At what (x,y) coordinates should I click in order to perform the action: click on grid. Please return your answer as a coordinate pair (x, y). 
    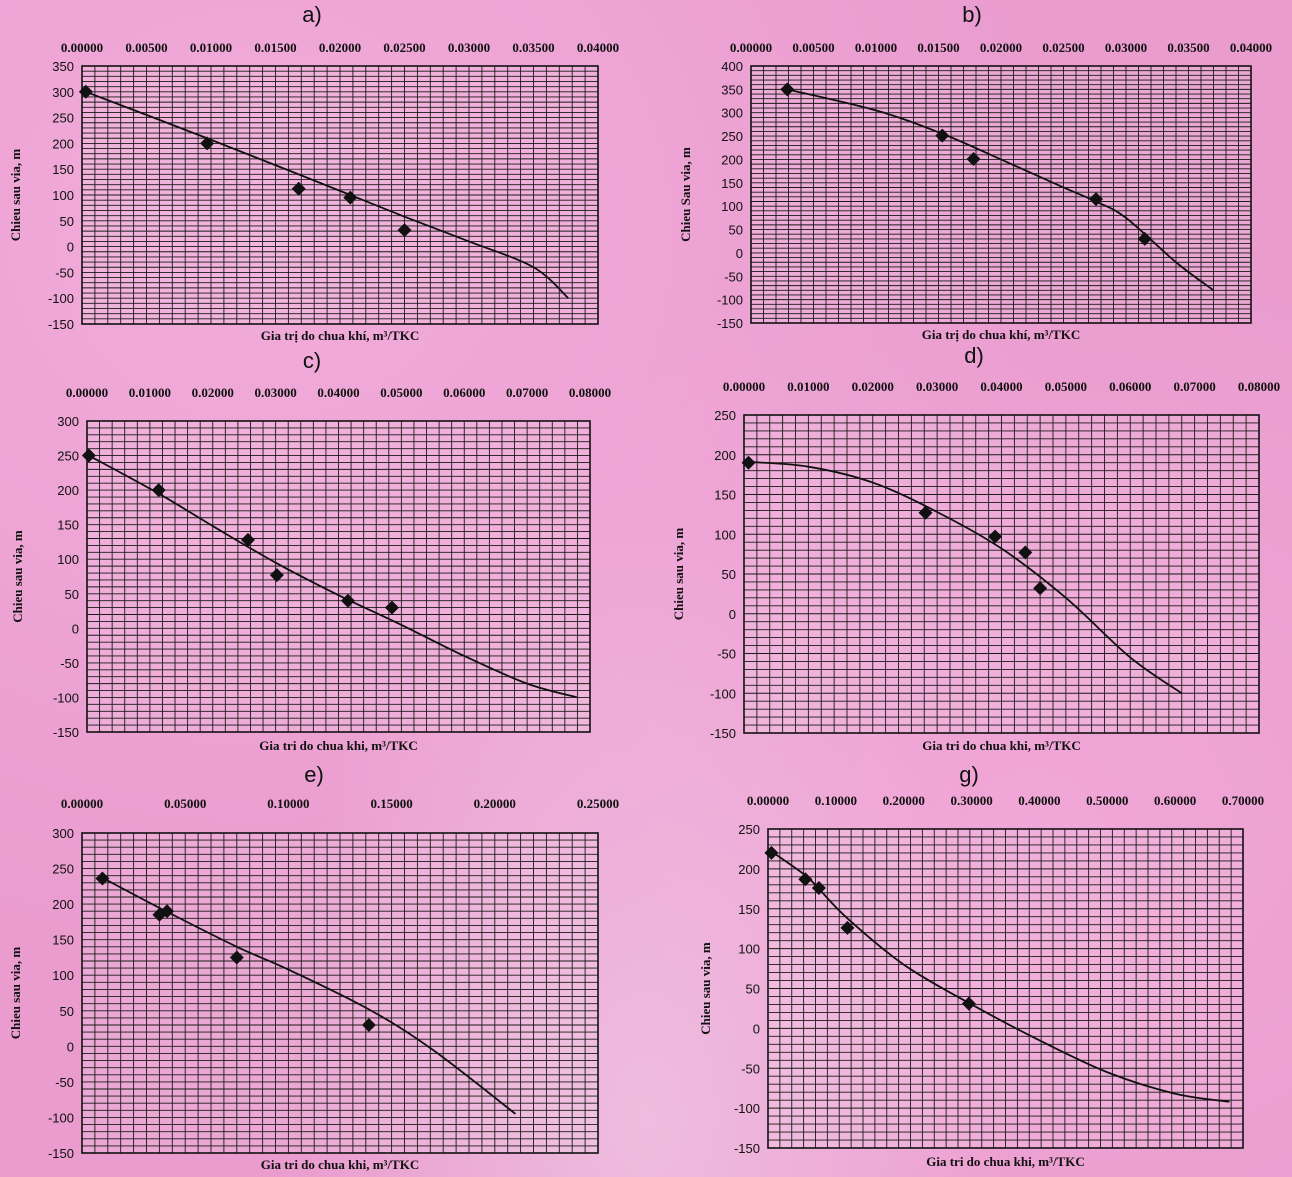
    Looking at the image, I should click on (340, 993).